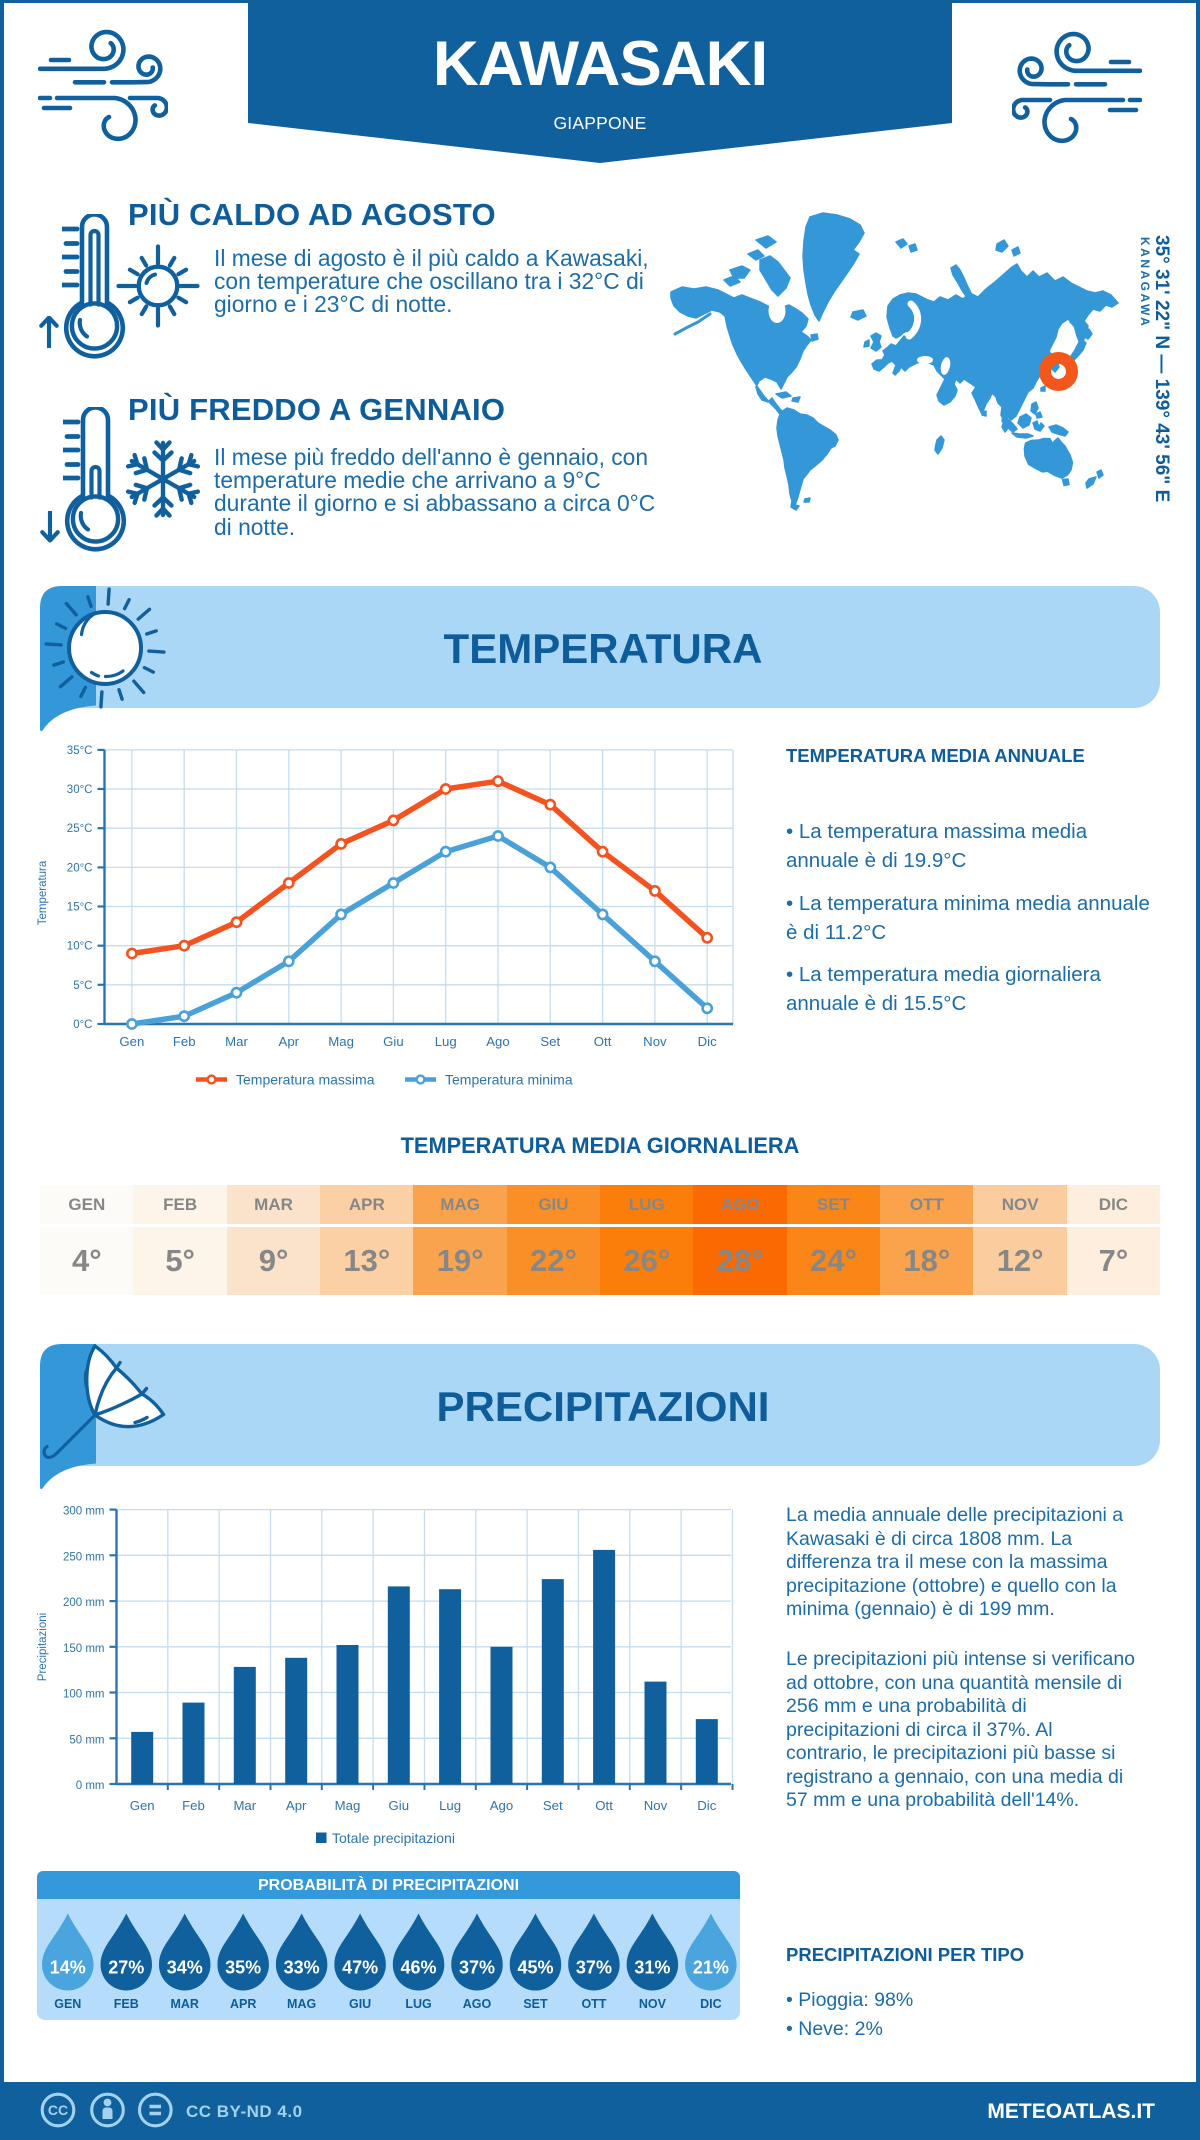 This screenshot has width=1200, height=2140. What do you see at coordinates (653, 2004) in the screenshot?
I see `svg-text: NOV` at bounding box center [653, 2004].